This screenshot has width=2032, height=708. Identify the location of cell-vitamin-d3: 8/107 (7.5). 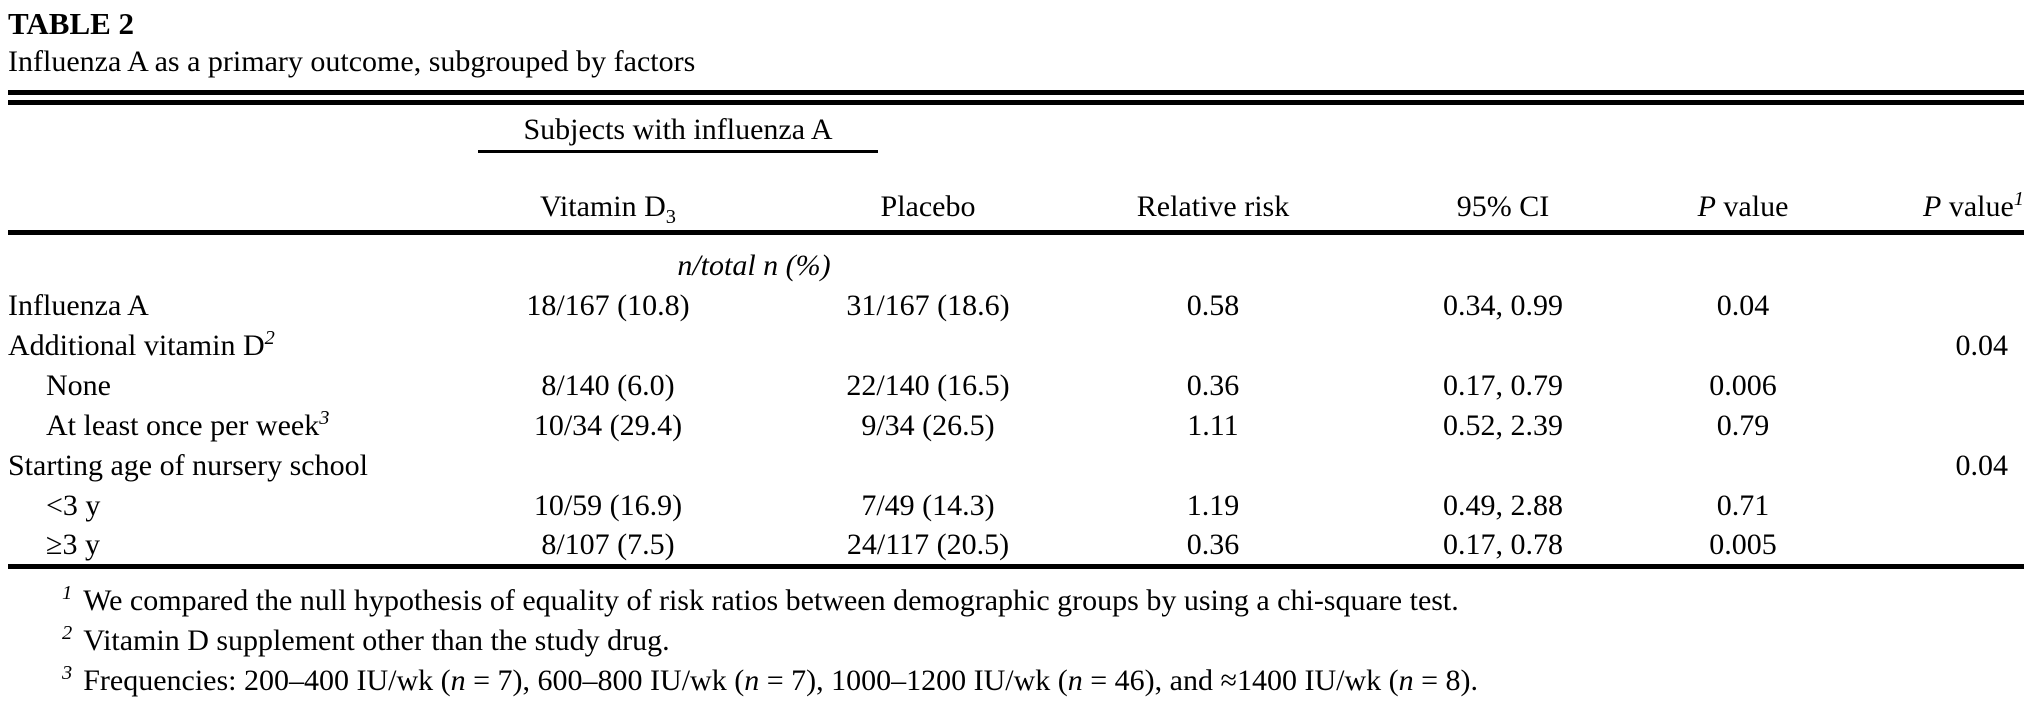
(608, 547).